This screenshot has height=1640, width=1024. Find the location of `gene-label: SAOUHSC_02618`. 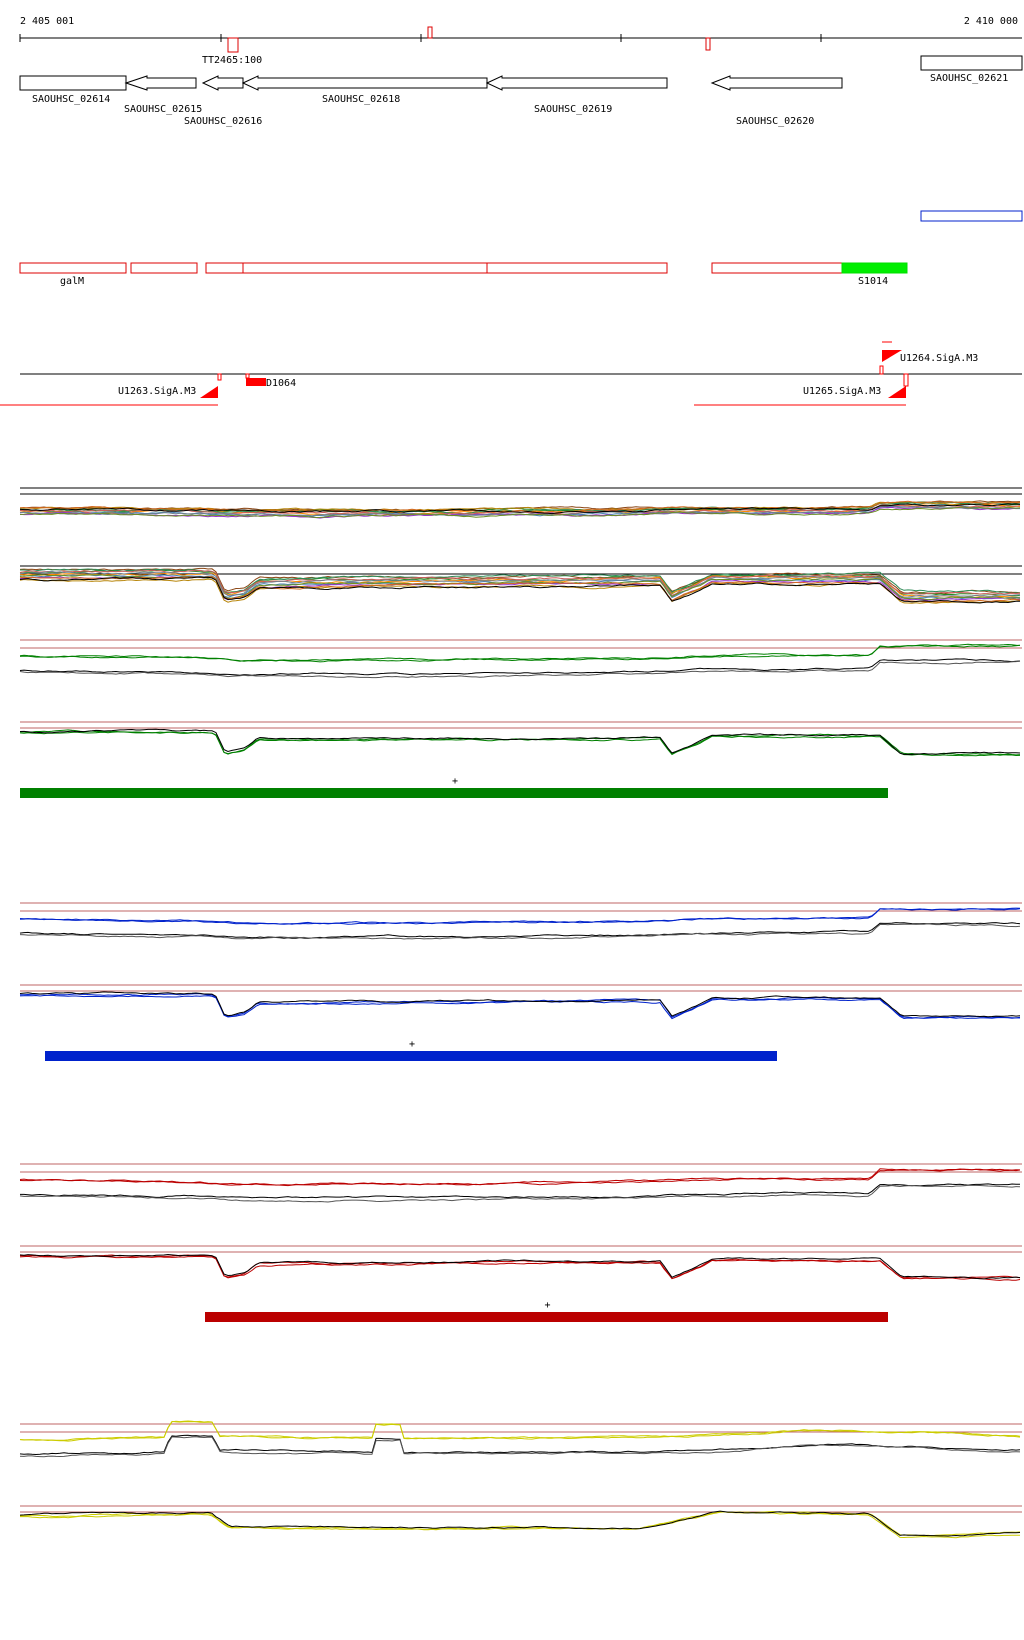

gene-label: SAOUHSC_02618 is located at coordinates (361, 99).